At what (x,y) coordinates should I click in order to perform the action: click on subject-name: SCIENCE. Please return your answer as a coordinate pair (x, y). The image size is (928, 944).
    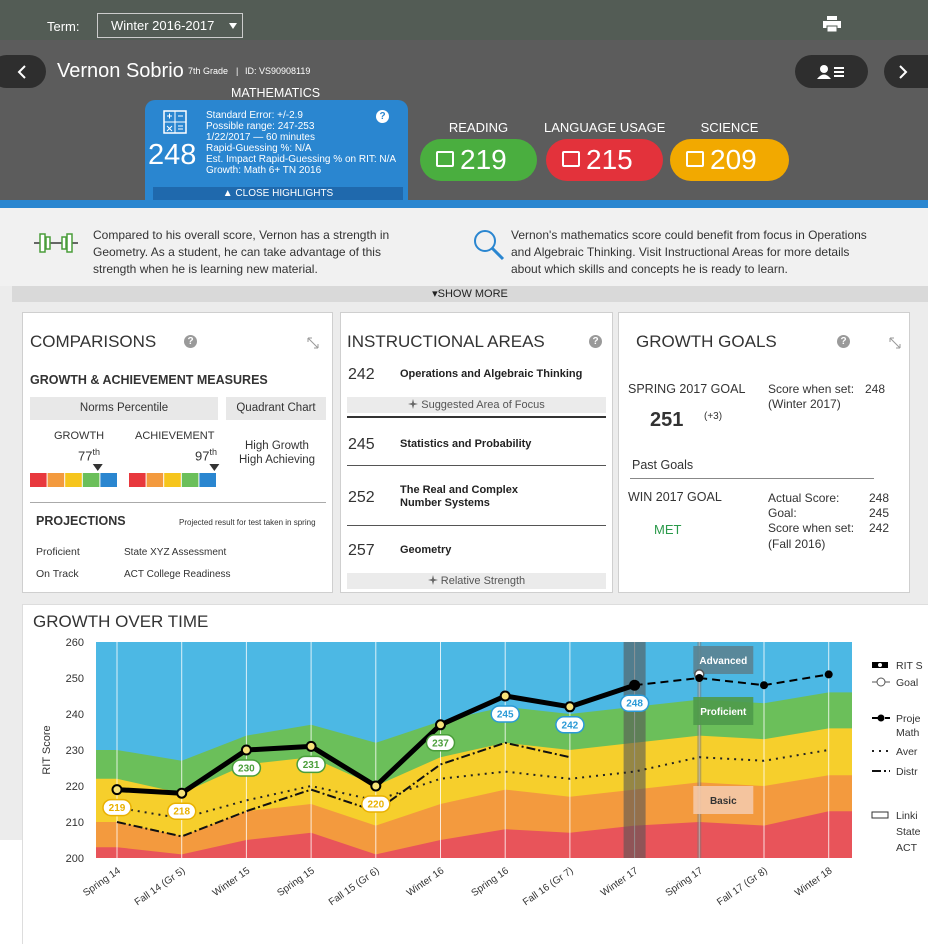
    Looking at the image, I should click on (729, 127).